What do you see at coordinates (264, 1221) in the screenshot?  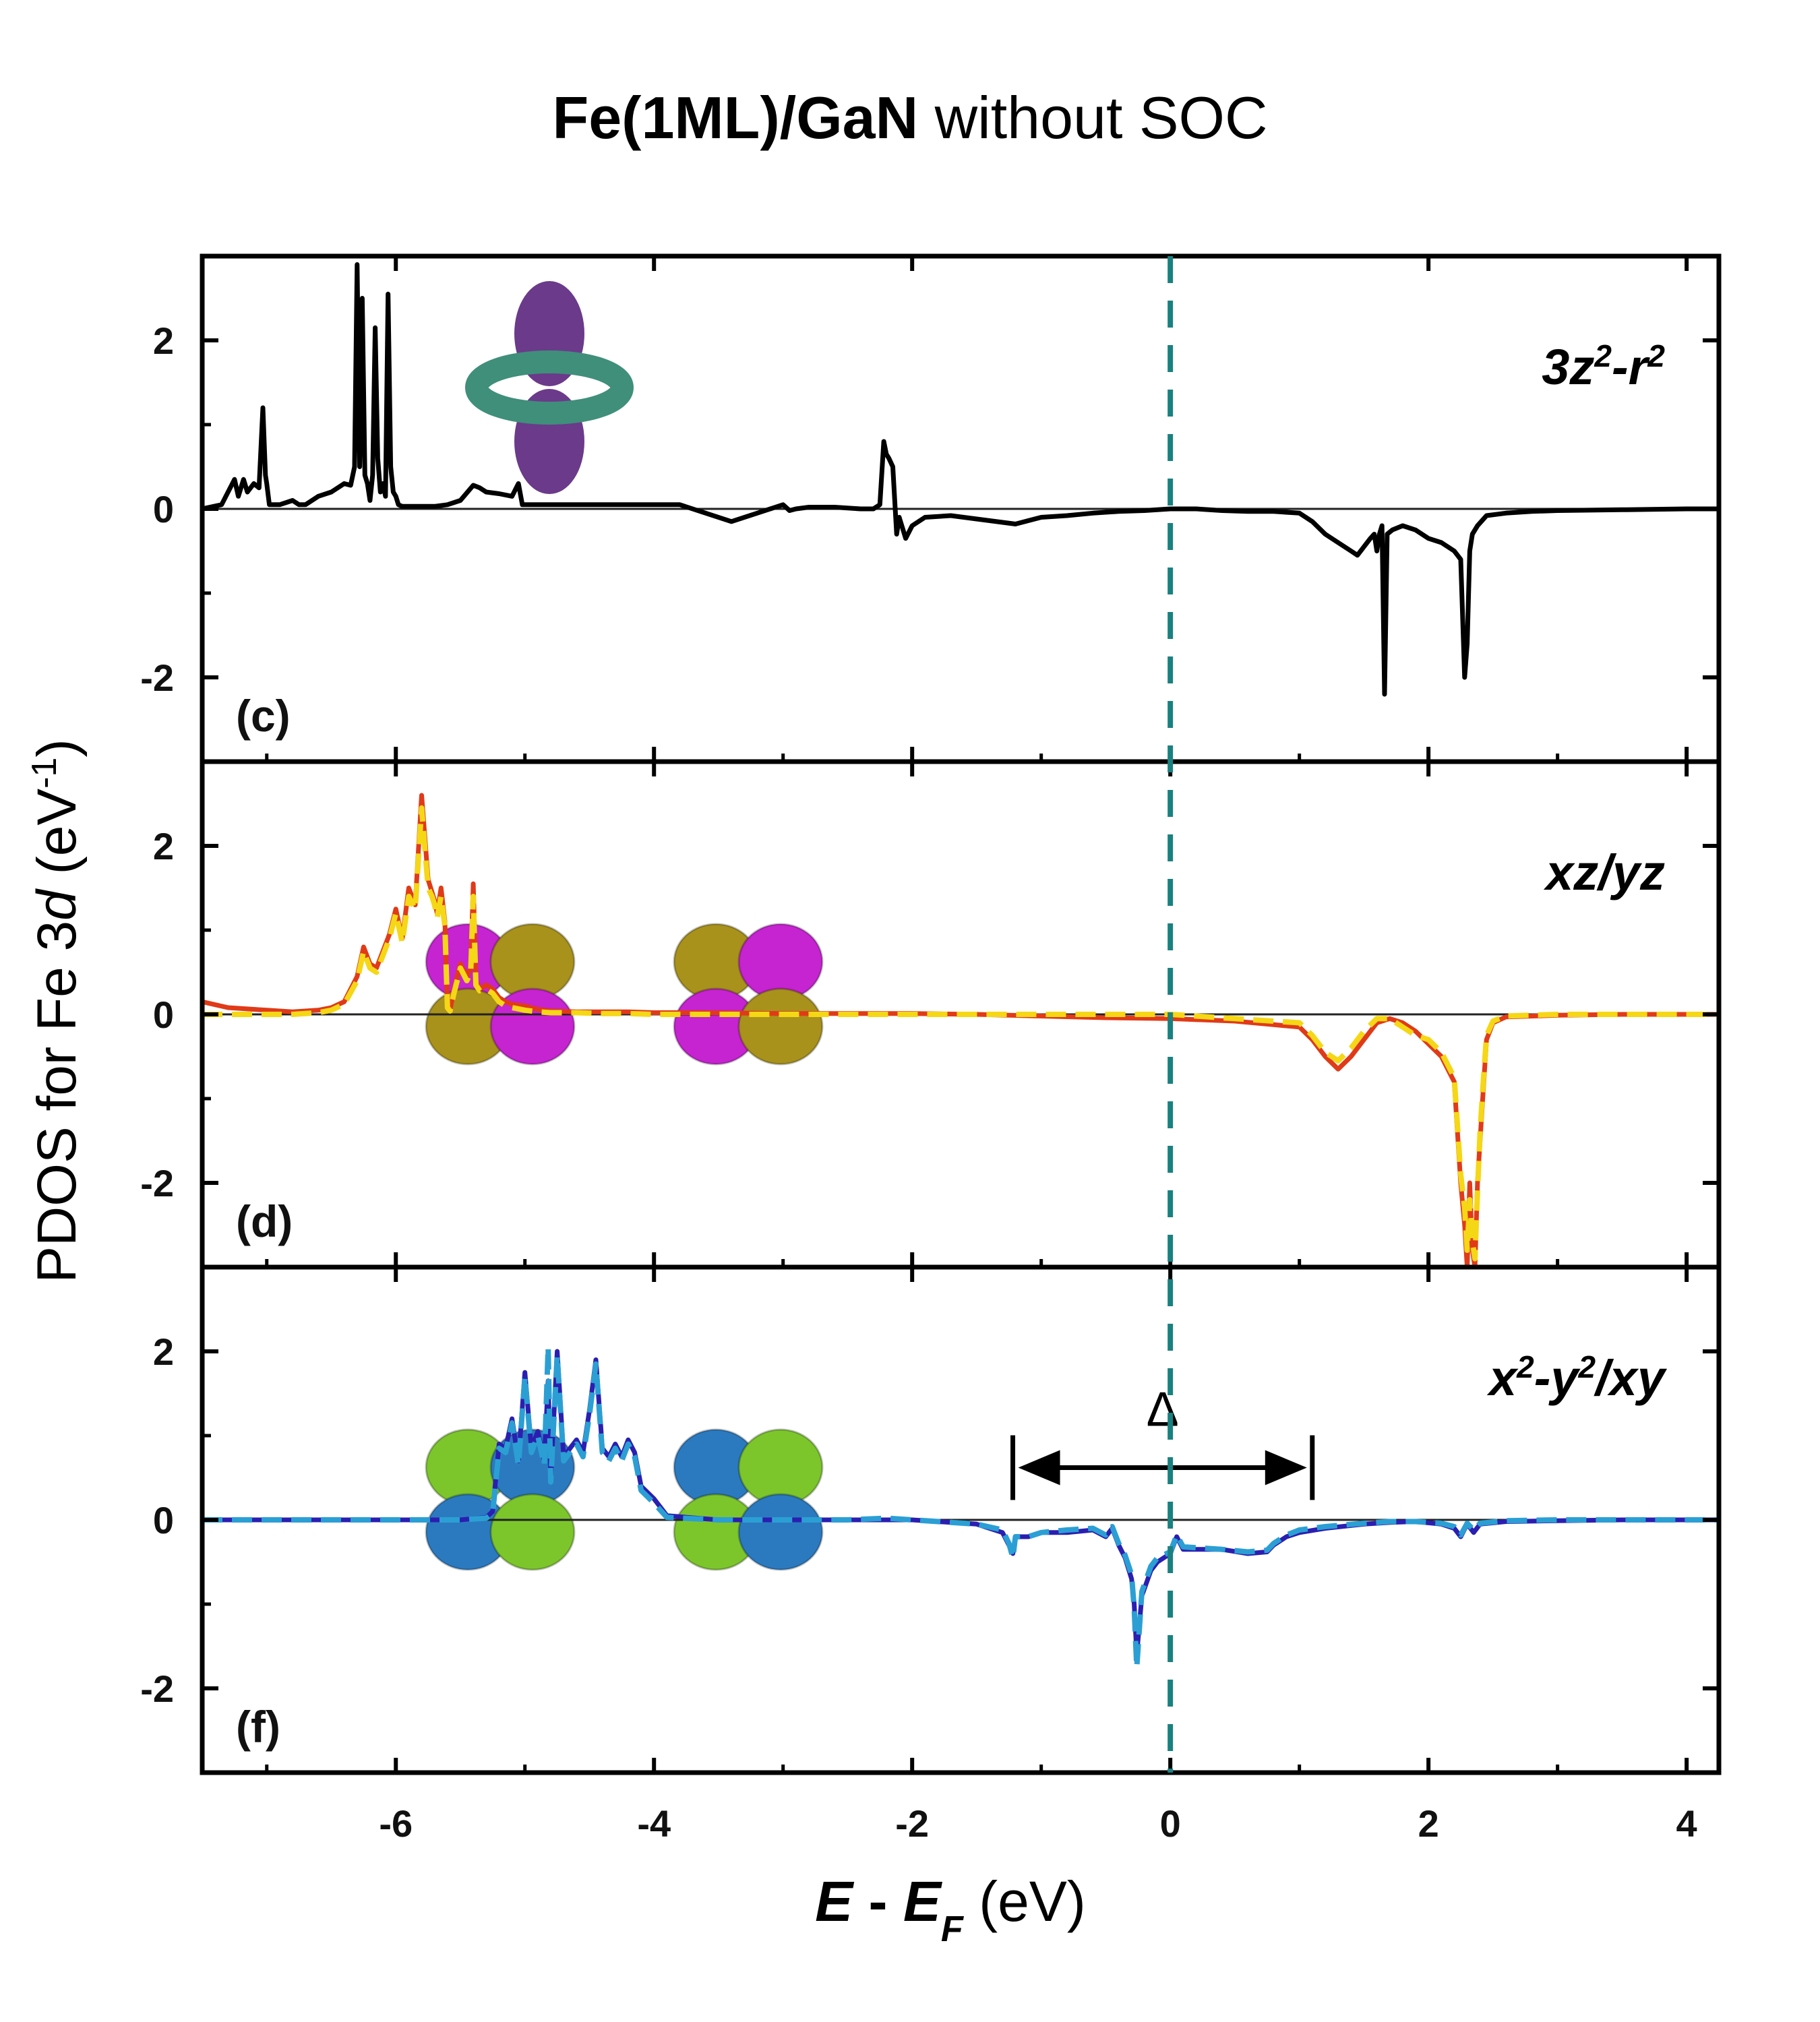 I see `panel-label-d: (d)` at bounding box center [264, 1221].